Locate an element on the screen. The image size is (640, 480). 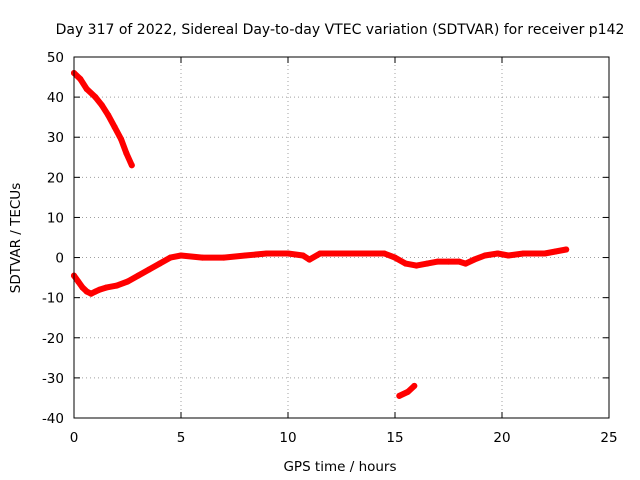
y-tick-label: -20 is located at coordinates (53, 339).